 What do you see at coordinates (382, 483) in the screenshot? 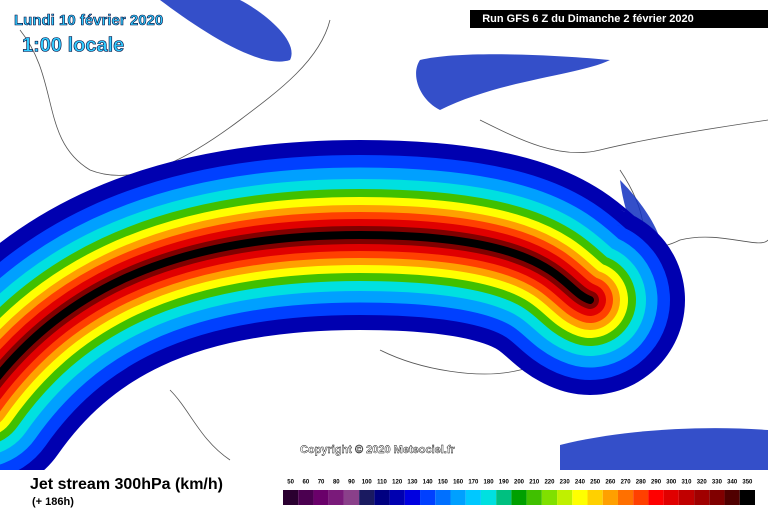
I see `scale-label: 110` at bounding box center [382, 483].